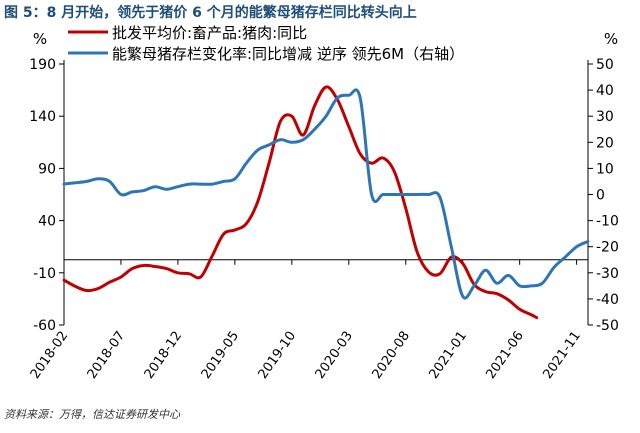 The width and height of the screenshot is (640, 433). Describe the element at coordinates (47, 169) in the screenshot. I see `left-tick-label: 90` at that location.